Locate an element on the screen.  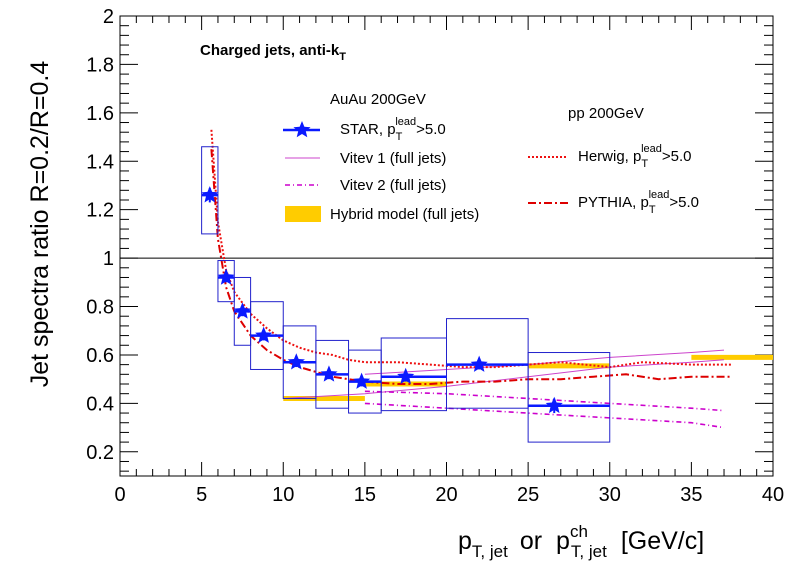
legend-star-marker is located at coordinates (302, 129).